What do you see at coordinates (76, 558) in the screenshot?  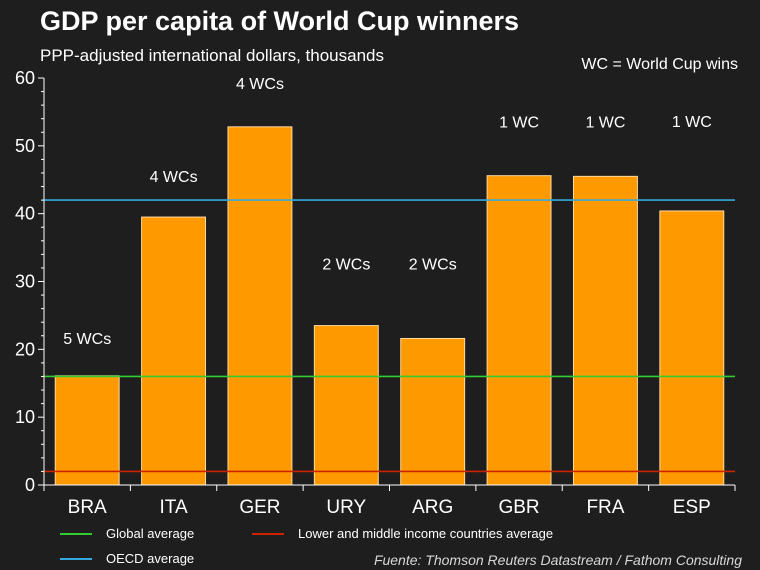 I see `legend-oecd-swatch` at bounding box center [76, 558].